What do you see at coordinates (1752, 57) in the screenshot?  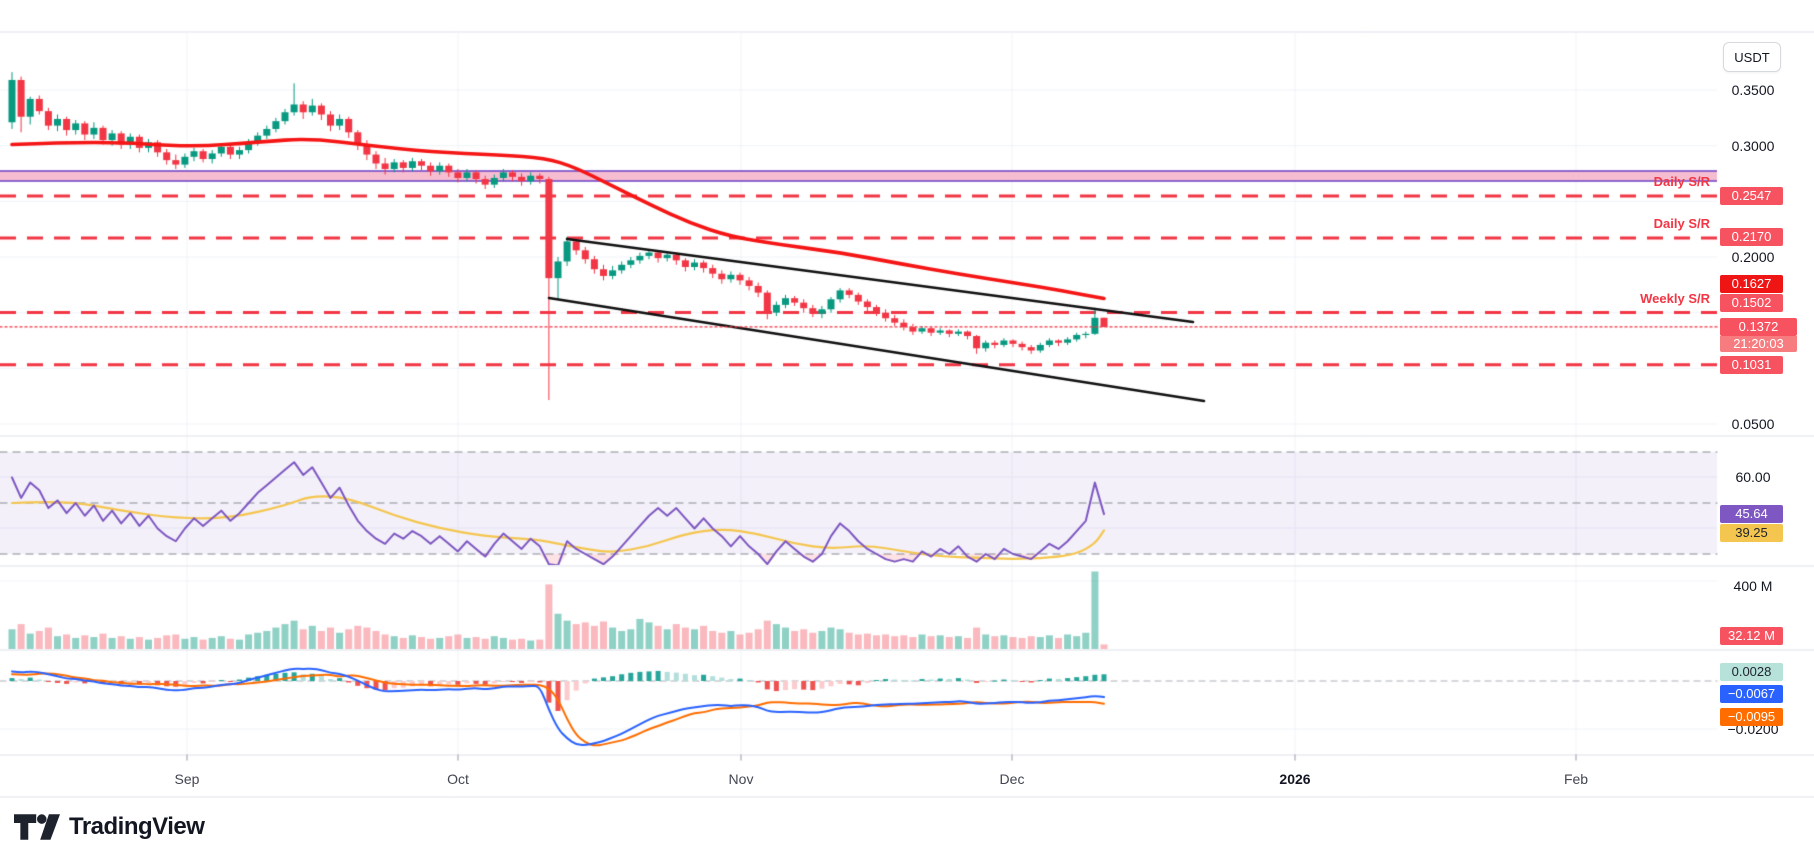 I see `currency-toggle-button: USDT` at bounding box center [1752, 57].